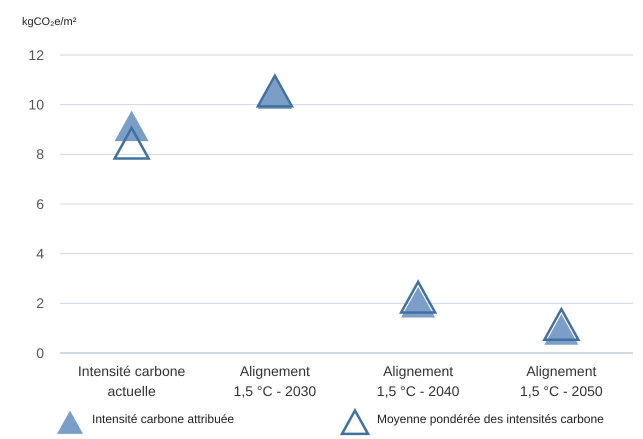  What do you see at coordinates (561, 381) in the screenshot?
I see `x-tick-label: Alignement 1,5 °C - 2050` at bounding box center [561, 381].